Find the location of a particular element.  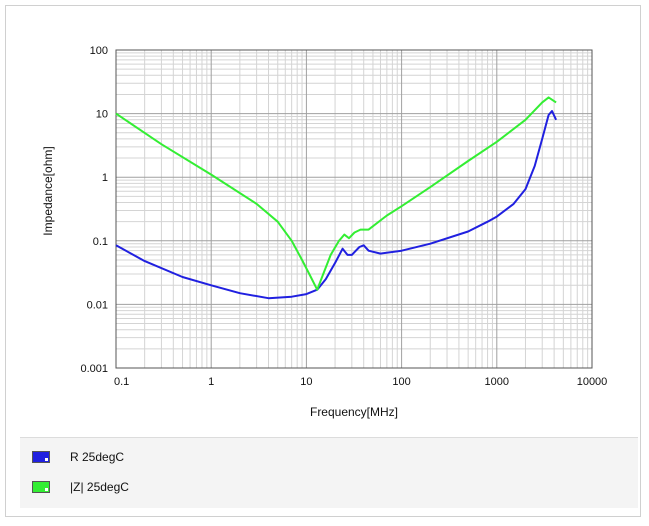

legend-label-z: |Z| 25degC is located at coordinates (99, 487).